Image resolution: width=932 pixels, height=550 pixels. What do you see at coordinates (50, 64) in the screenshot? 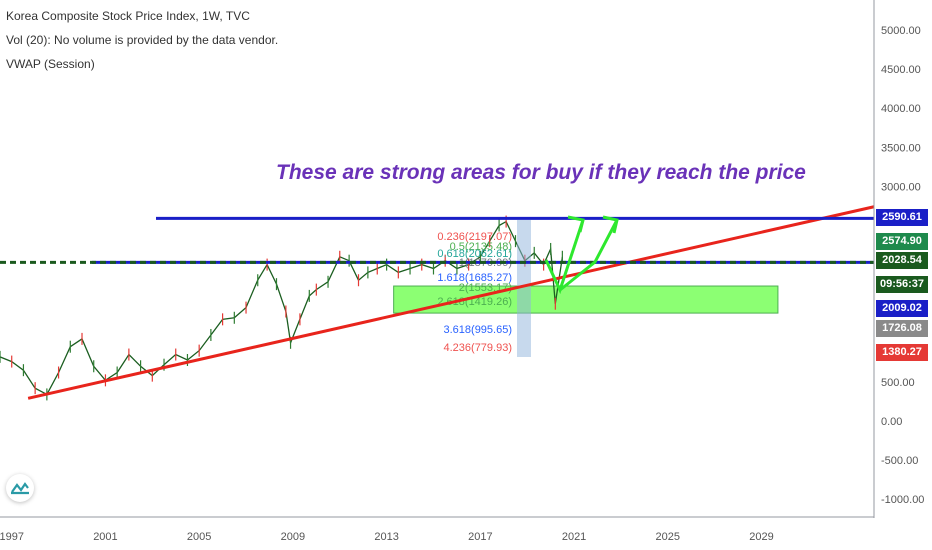
I see `legend-vwap: VWAP (Session)` at bounding box center [50, 64].